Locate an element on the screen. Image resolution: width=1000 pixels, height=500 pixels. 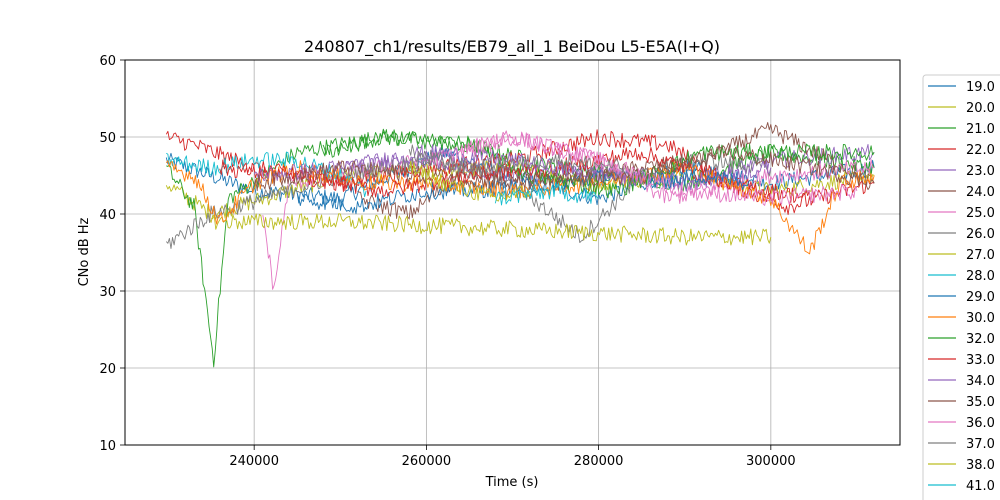
legend-label: 33.0 is located at coordinates (980, 360).